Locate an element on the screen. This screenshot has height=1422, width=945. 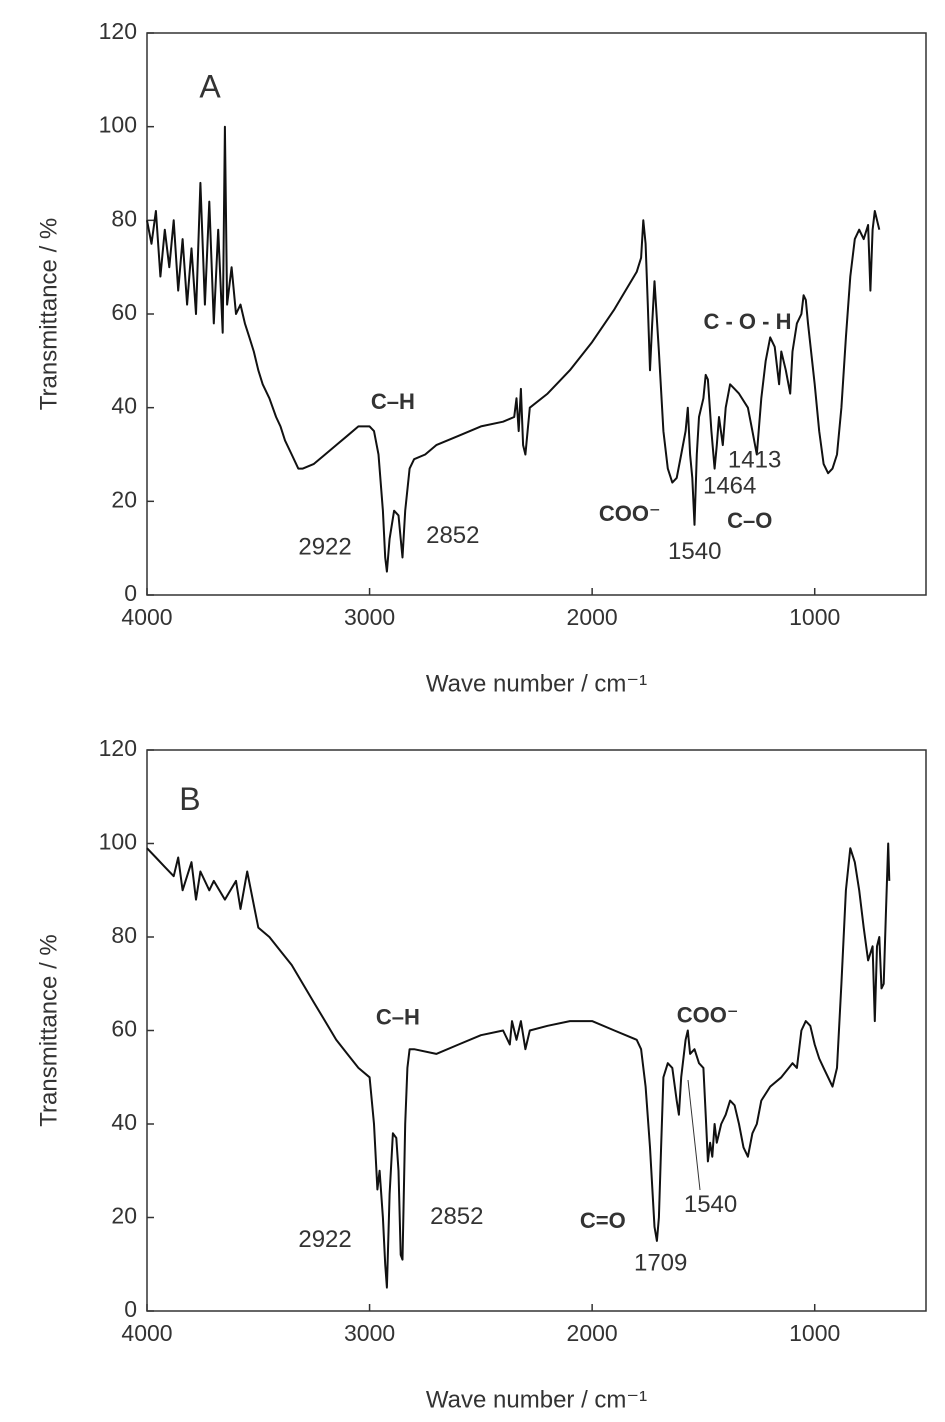
annotation: 1709 is located at coordinates (660, 1263).